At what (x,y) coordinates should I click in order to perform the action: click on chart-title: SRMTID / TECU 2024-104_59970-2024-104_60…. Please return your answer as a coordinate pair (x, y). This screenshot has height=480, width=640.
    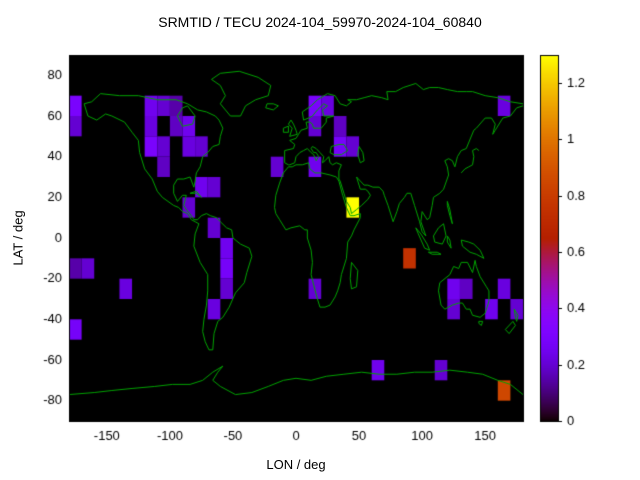
    Looking at the image, I should click on (320, 22).